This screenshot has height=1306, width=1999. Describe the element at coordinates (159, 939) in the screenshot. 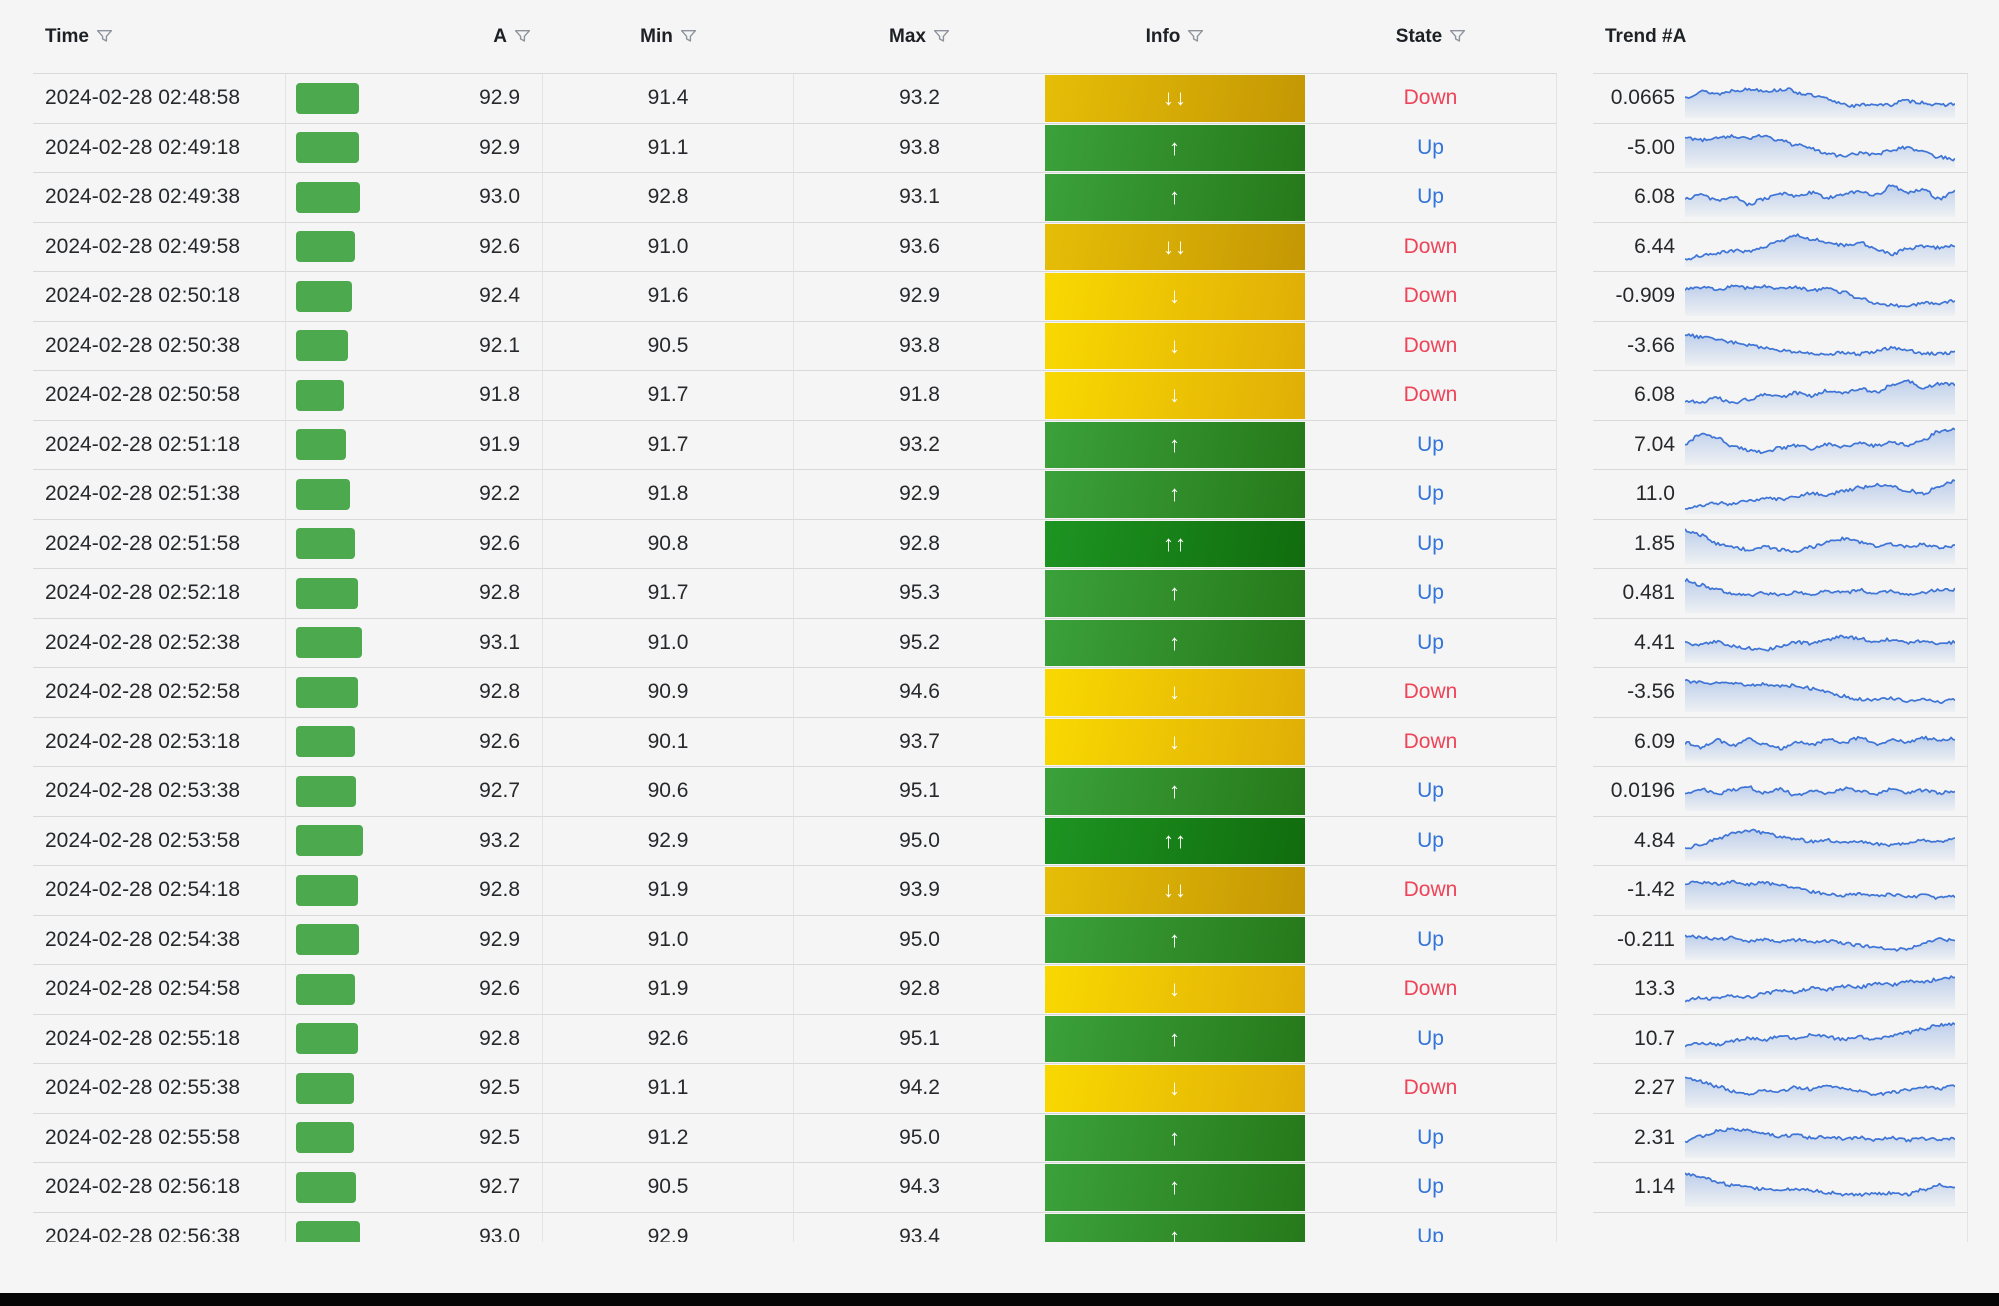

I see `time-cell: 2024-02-28 02:54:38` at that location.